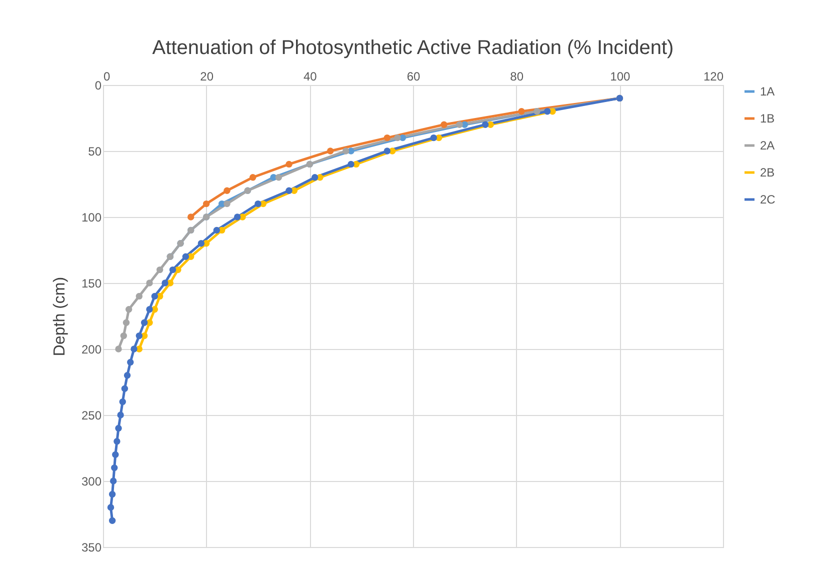 Image resolution: width=833 pixels, height=581 pixels. I want to click on y-tick-label: 200, so click(91, 349).